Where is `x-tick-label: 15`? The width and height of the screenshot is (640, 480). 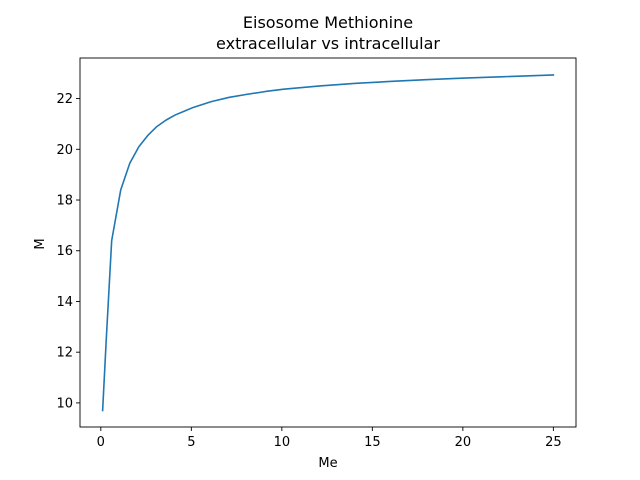 x-tick-label: 15 is located at coordinates (372, 442).